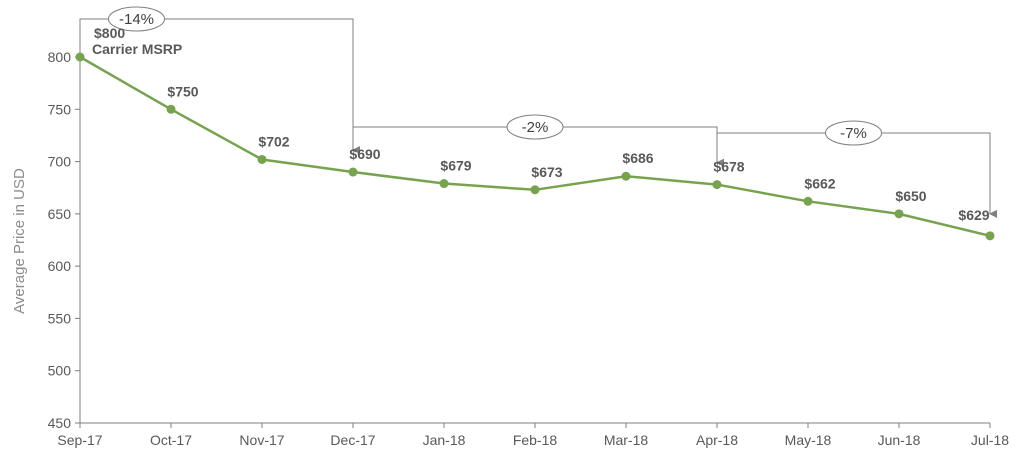 The image size is (1024, 465). Describe the element at coordinates (973, 215) in the screenshot. I see `data-label: $629` at that location.